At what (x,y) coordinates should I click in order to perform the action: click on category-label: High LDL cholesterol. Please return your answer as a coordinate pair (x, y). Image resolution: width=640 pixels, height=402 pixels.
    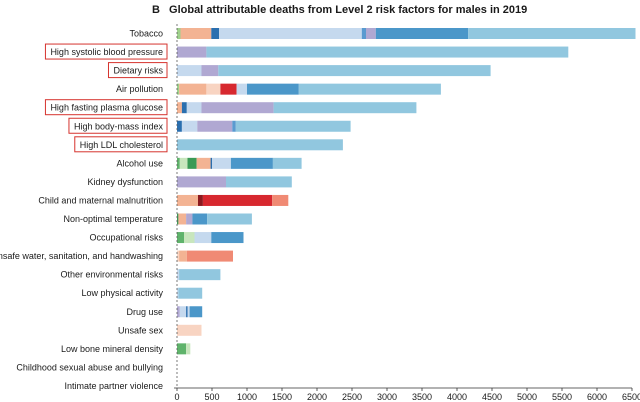
    Looking at the image, I should click on (121, 145).